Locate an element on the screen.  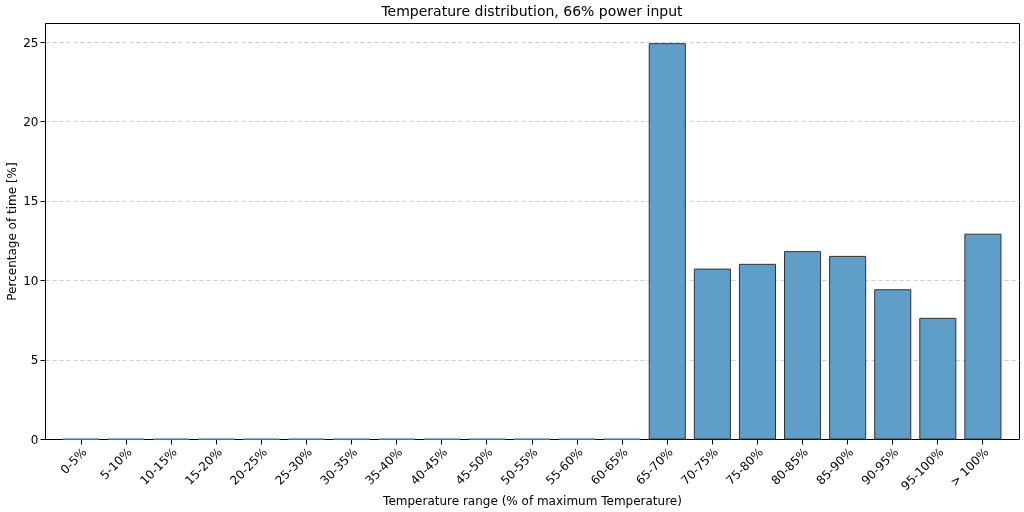
y-tick-label: 10 is located at coordinates (31, 280).